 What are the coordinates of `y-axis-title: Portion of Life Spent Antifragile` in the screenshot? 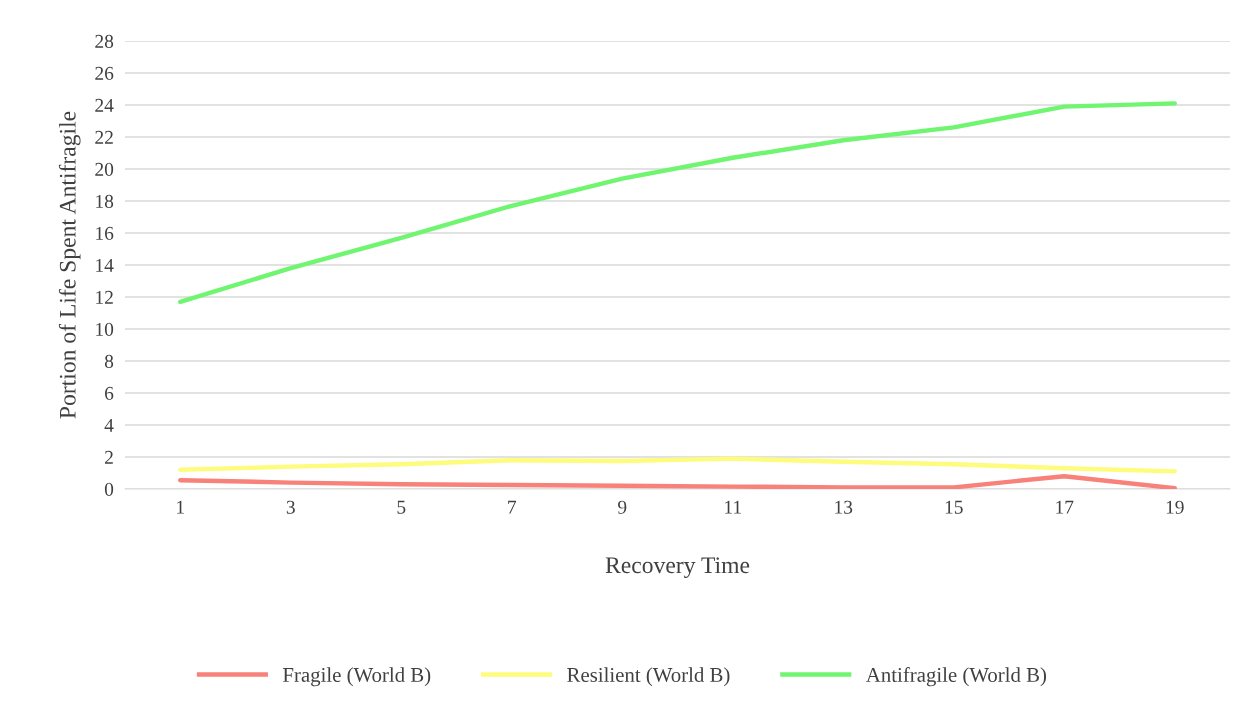 It's located at (69, 265).